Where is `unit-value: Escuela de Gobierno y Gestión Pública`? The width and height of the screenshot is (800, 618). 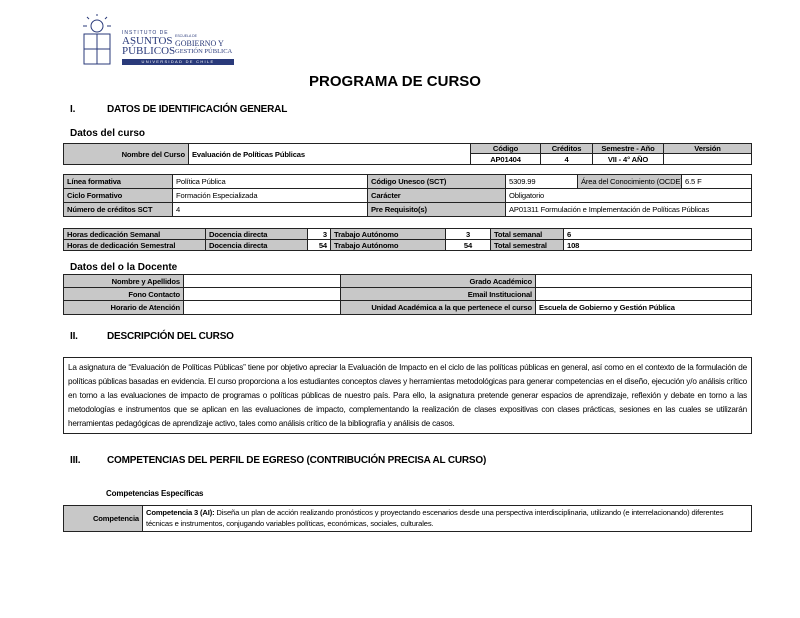
unit-value: Escuela de Gobierno y Gestión Pública is located at coordinates (643, 307).